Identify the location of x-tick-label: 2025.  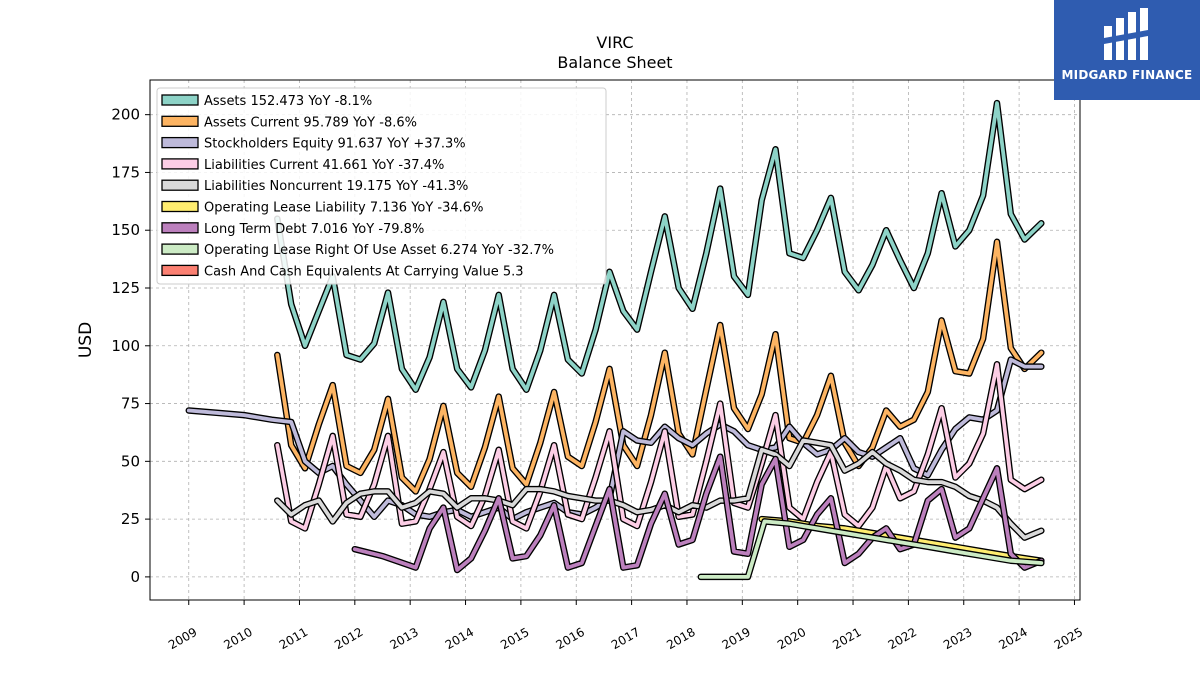
(1068, 638).